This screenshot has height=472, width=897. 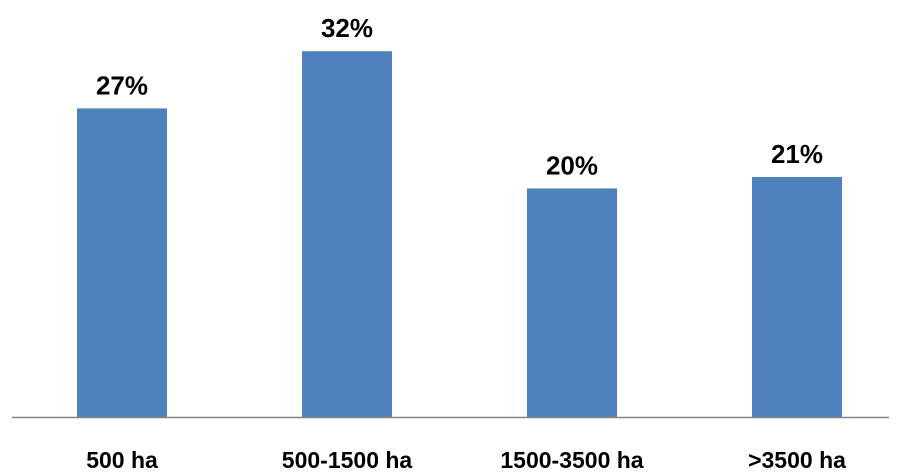 What do you see at coordinates (797, 154) in the screenshot?
I see `bar-value-label-3: 21%` at bounding box center [797, 154].